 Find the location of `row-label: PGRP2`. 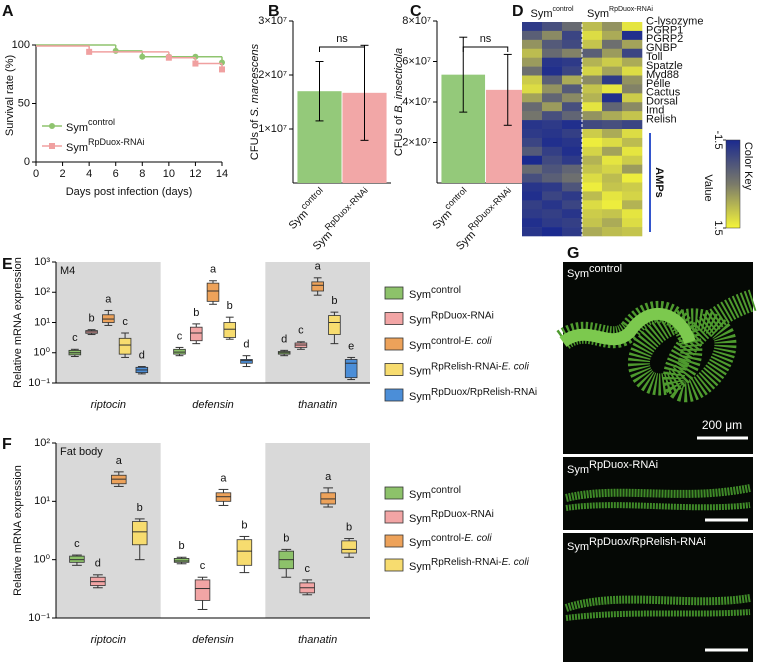

row-label: PGRP2 is located at coordinates (664, 39).